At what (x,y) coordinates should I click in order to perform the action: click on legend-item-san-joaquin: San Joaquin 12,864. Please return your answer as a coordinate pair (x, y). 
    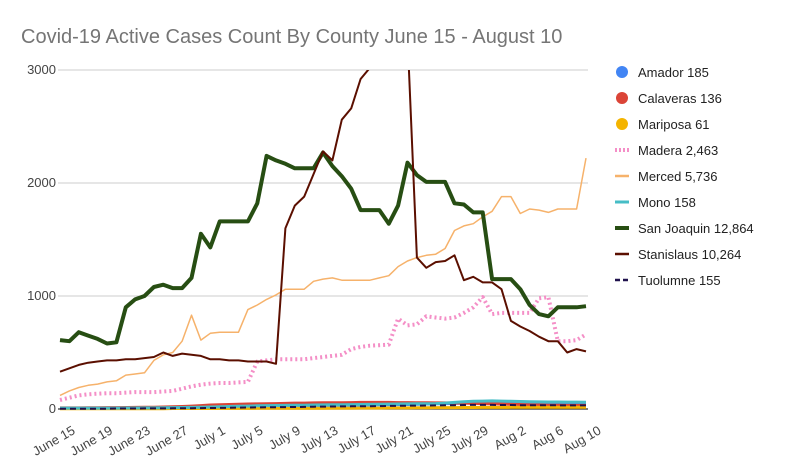
    Looking at the image, I should click on (684, 228).